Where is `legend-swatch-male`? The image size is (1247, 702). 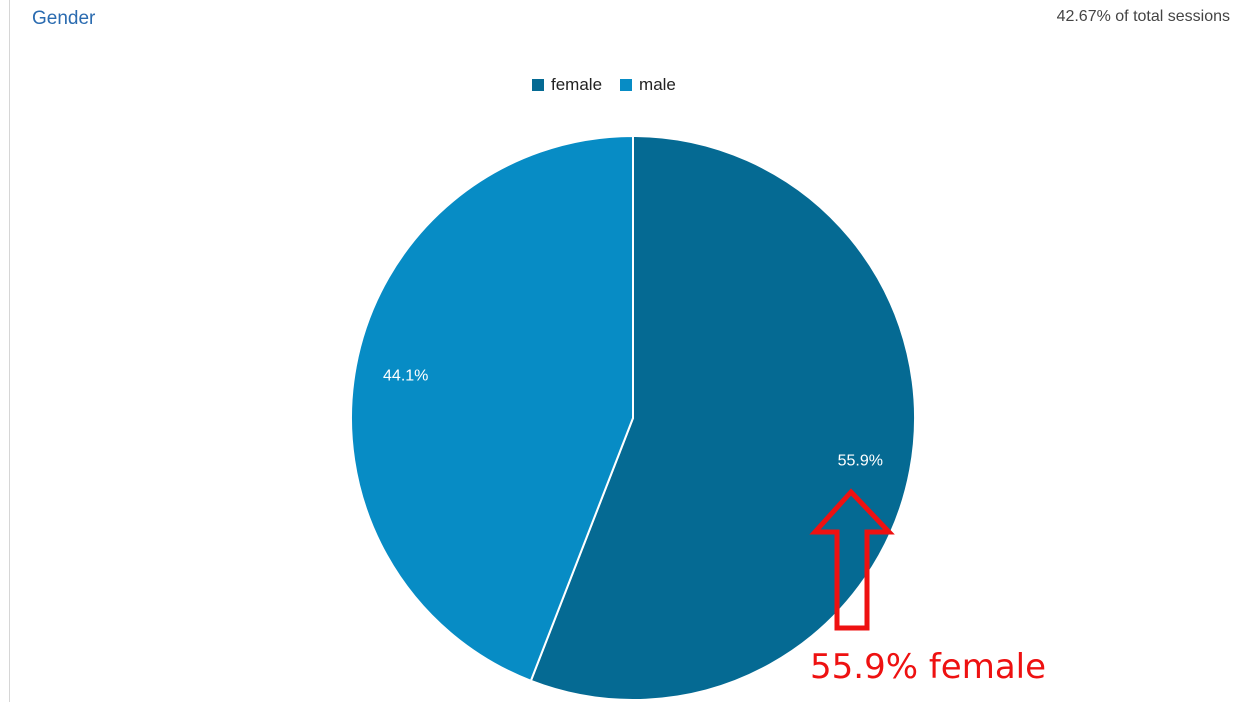
legend-swatch-male is located at coordinates (626, 85).